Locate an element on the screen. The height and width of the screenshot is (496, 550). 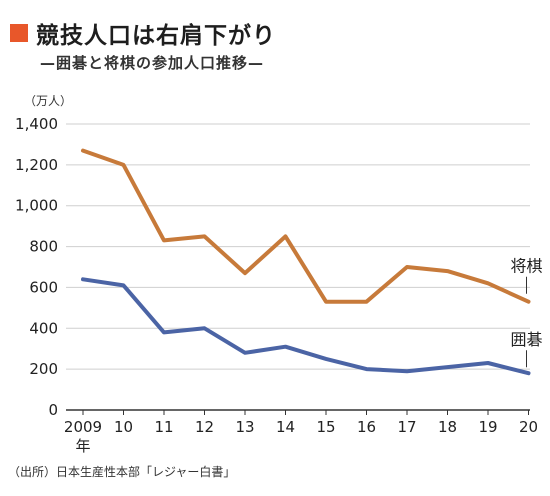
y-axis-unit: （万人） is located at coordinates (48, 101).